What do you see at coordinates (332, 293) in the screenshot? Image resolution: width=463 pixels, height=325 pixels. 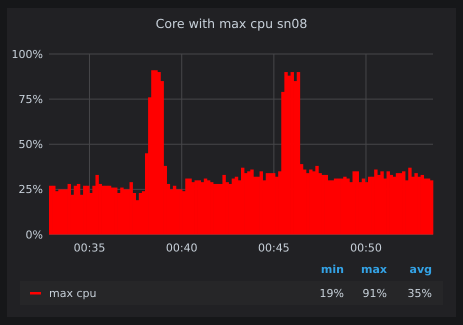 I see `text: 19%` at bounding box center [332, 293].